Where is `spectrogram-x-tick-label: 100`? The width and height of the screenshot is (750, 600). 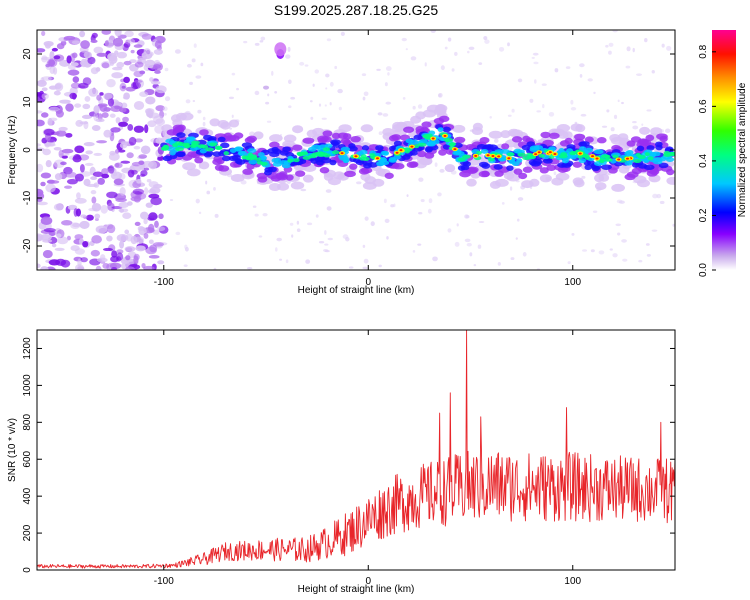 spectrogram-x-tick-label: 100 is located at coordinates (572, 282).